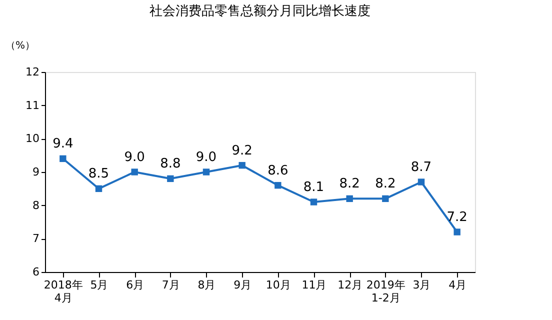 The height and width of the screenshot is (320, 552). Describe the element at coordinates (33, 72) in the screenshot. I see `y-tick-label: 12` at that location.